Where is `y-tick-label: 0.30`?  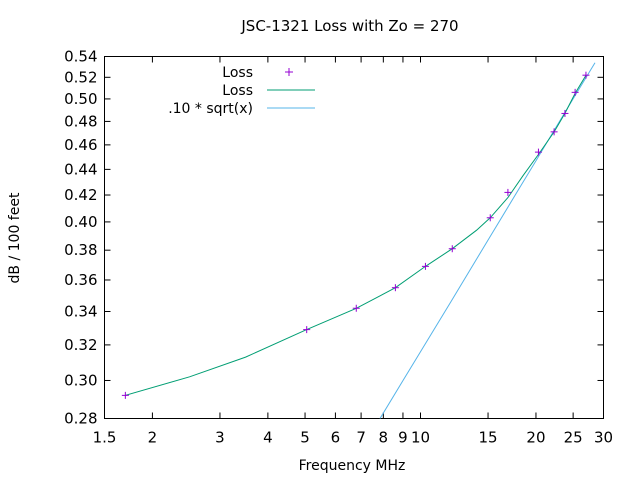
y-tick-label: 0.30 is located at coordinates (80, 380).